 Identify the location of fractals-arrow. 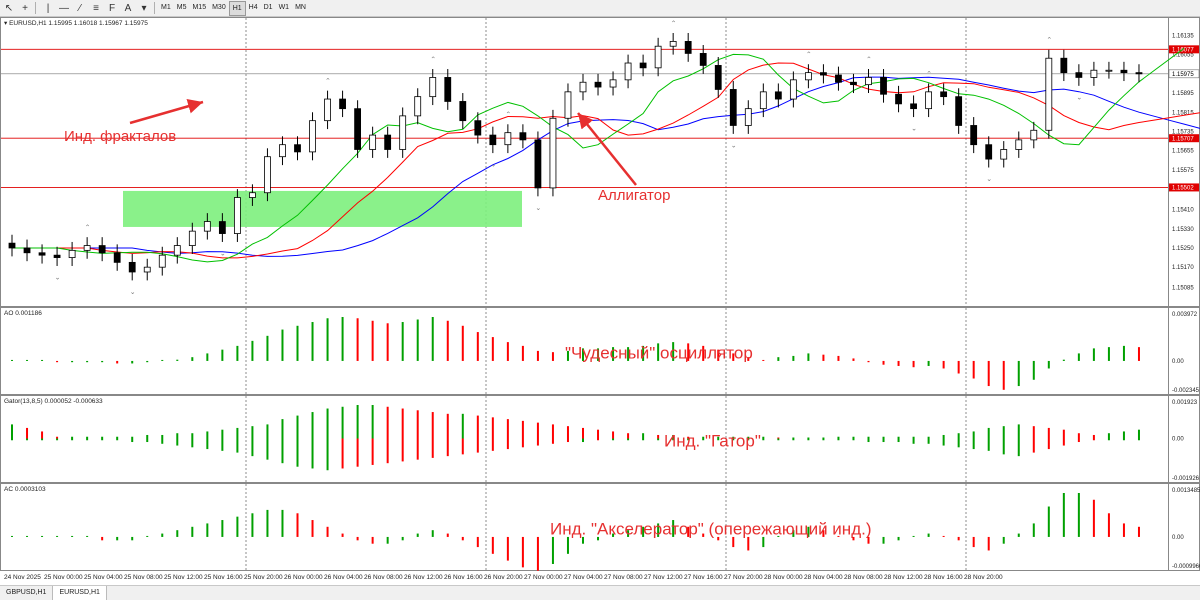
(166, 111).